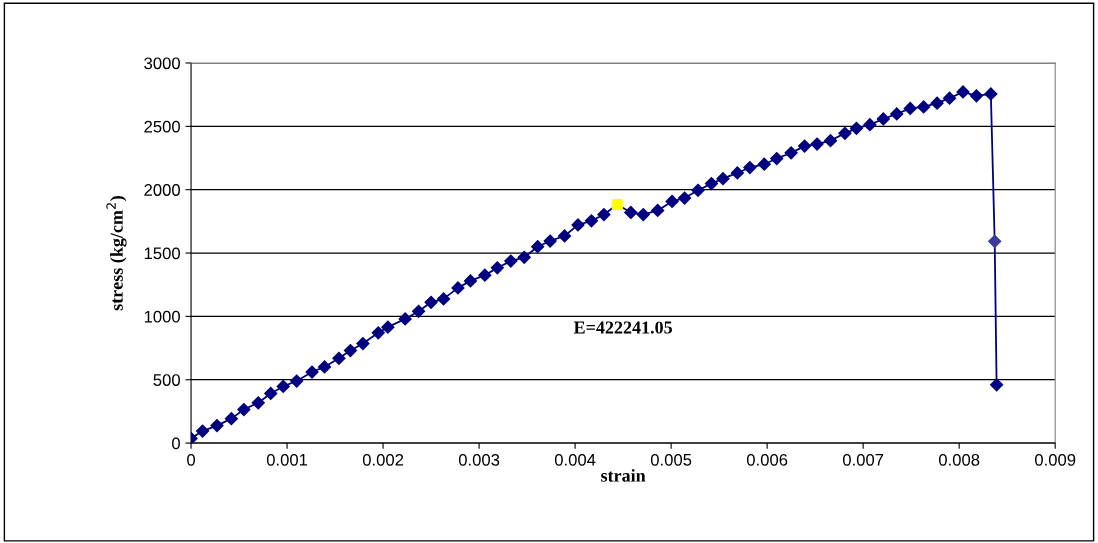  What do you see at coordinates (116, 253) in the screenshot?
I see `y-axis-title: stress (kg/cm$^{2}$)` at bounding box center [116, 253].